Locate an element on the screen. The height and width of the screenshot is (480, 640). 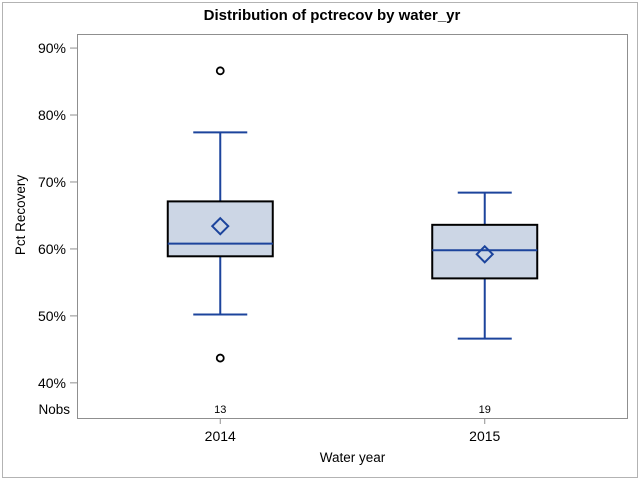
chart-title: Distribution of pctrecov by water_yr is located at coordinates (332, 15).